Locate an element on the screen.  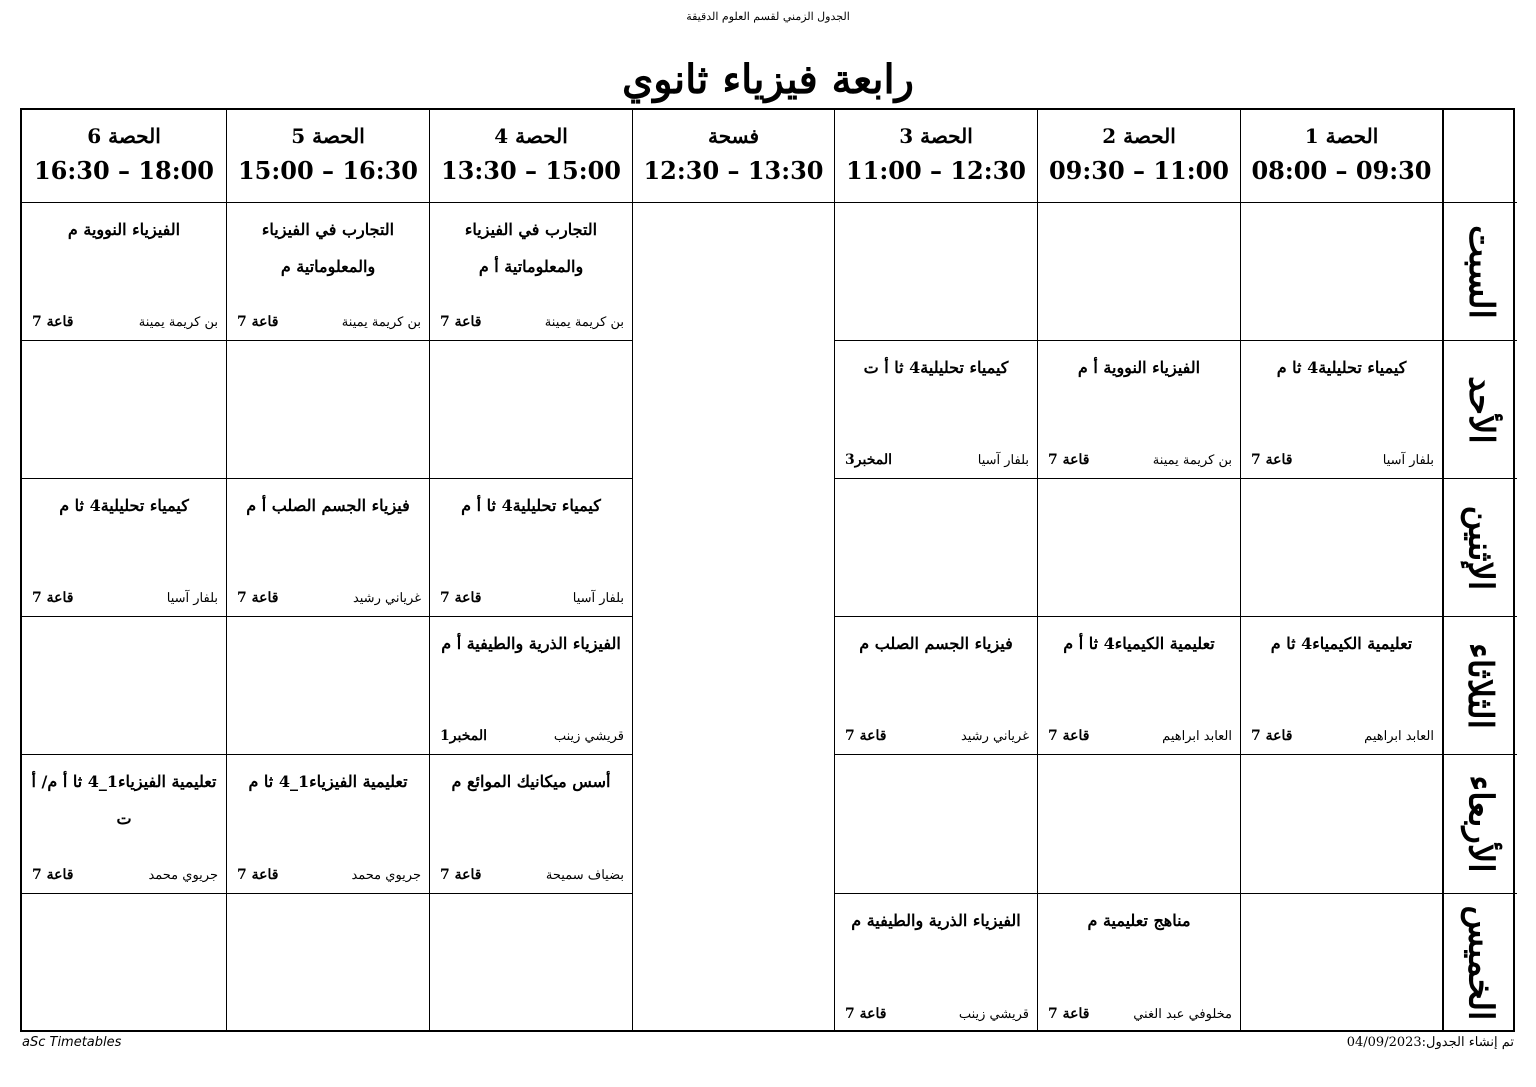
lesson-cell: أسس ميكانيك الموائع م بضياف سميحة قاعة 7 is located at coordinates (530, 823).